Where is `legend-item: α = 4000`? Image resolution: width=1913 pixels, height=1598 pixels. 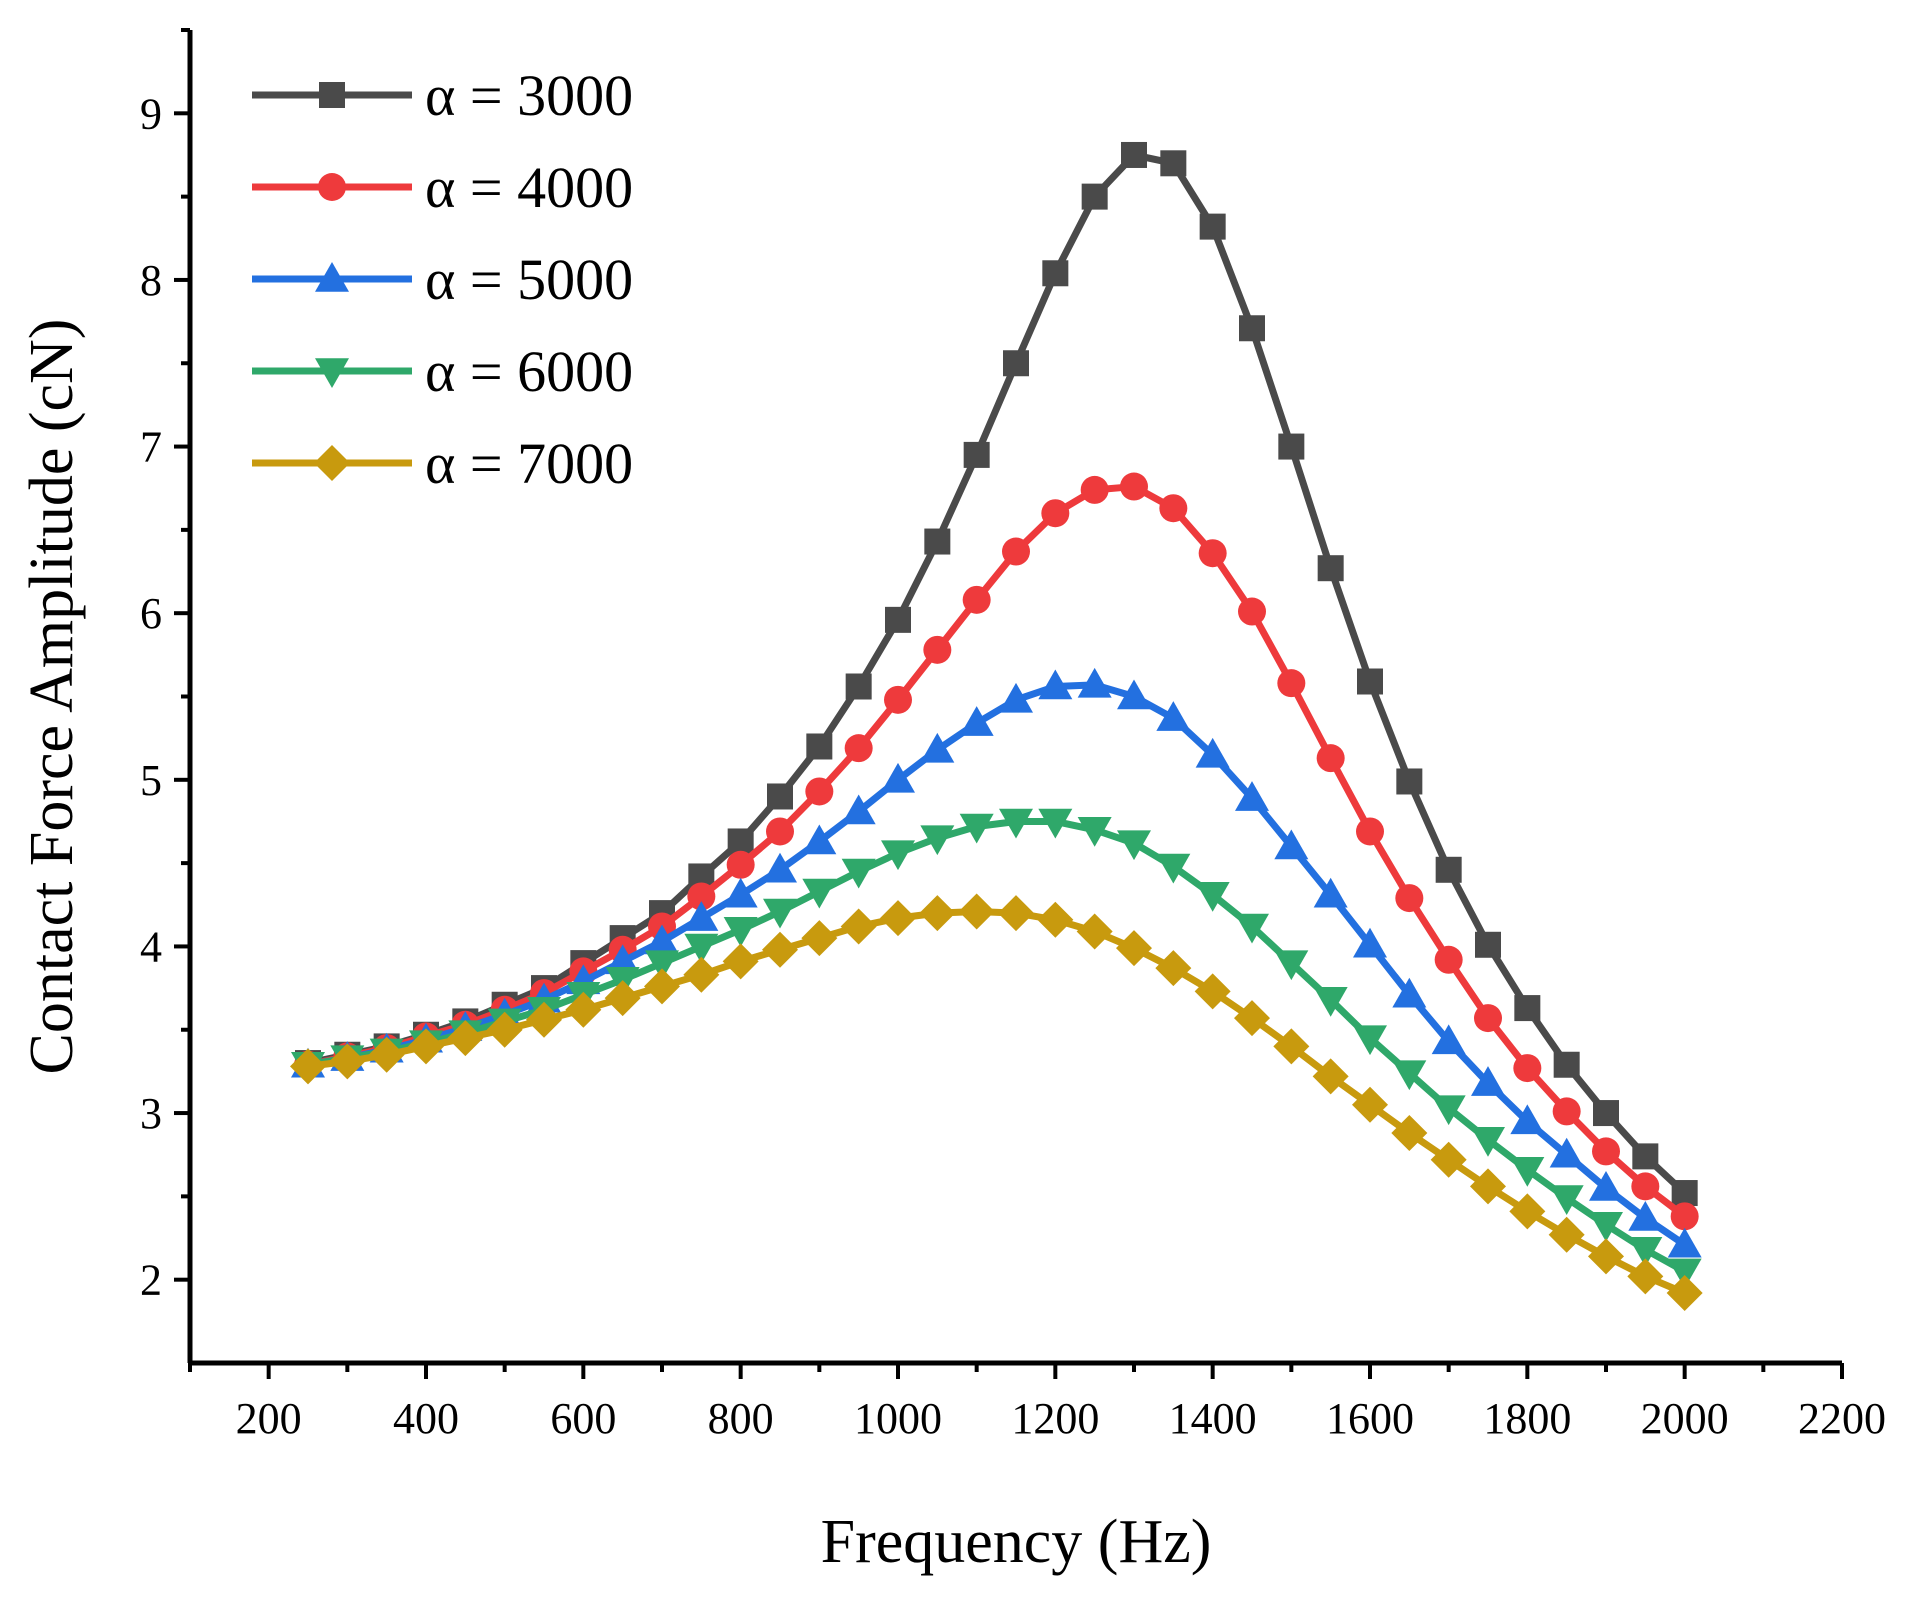 legend-item: α = 4000 is located at coordinates (442, 187).